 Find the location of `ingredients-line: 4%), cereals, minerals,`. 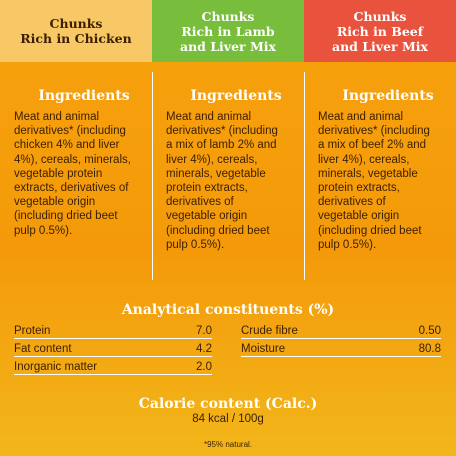

ingredients-line: 4%), cereals, minerals, is located at coordinates (72, 159).